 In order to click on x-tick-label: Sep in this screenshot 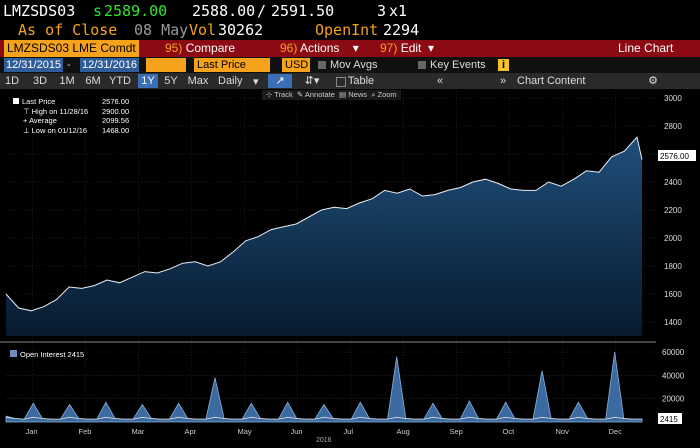, I will do `click(456, 431)`.